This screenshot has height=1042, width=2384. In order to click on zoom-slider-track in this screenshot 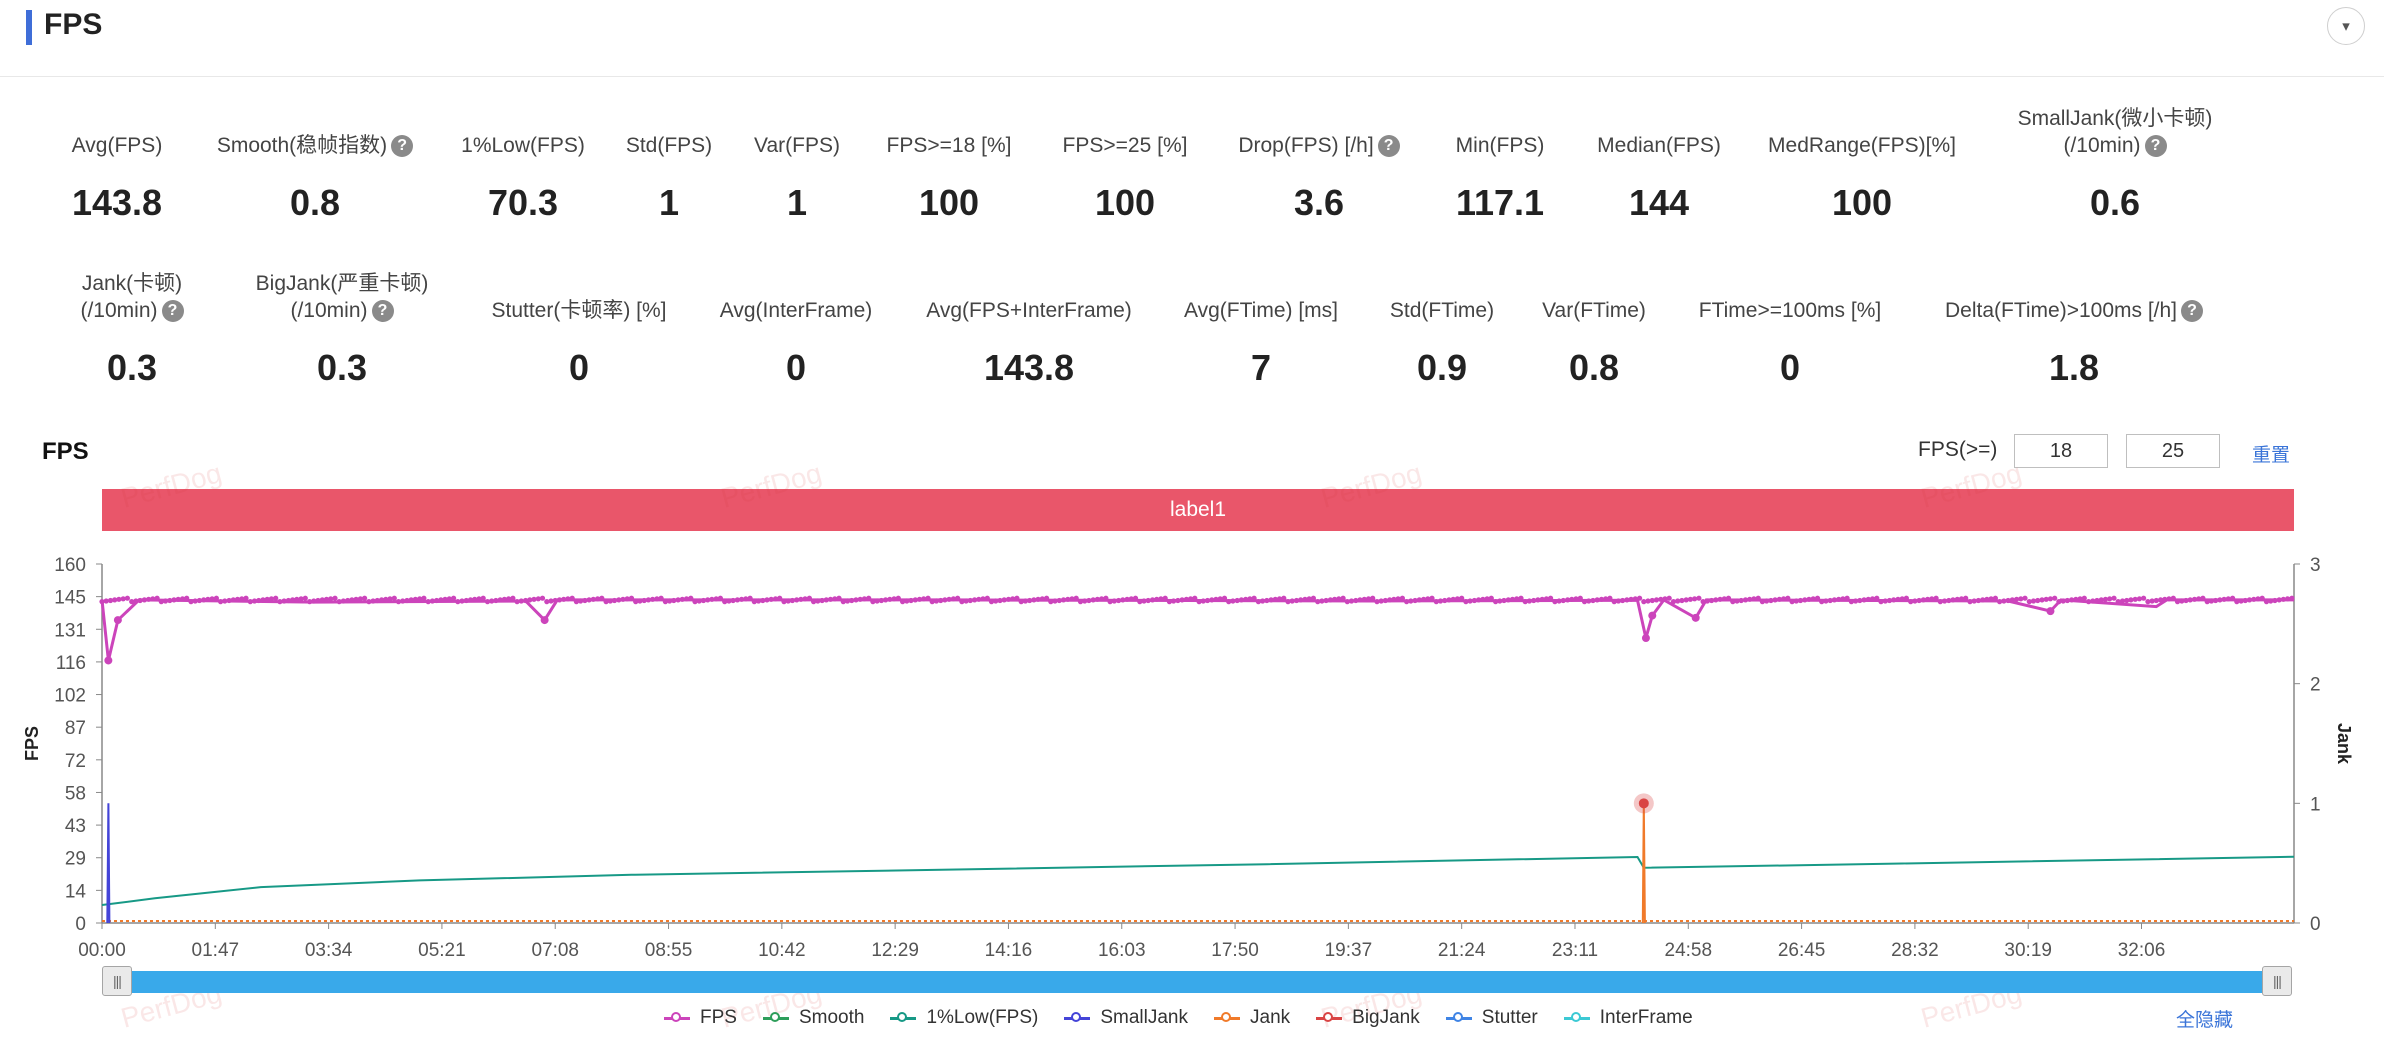, I will do `click(1198, 982)`.